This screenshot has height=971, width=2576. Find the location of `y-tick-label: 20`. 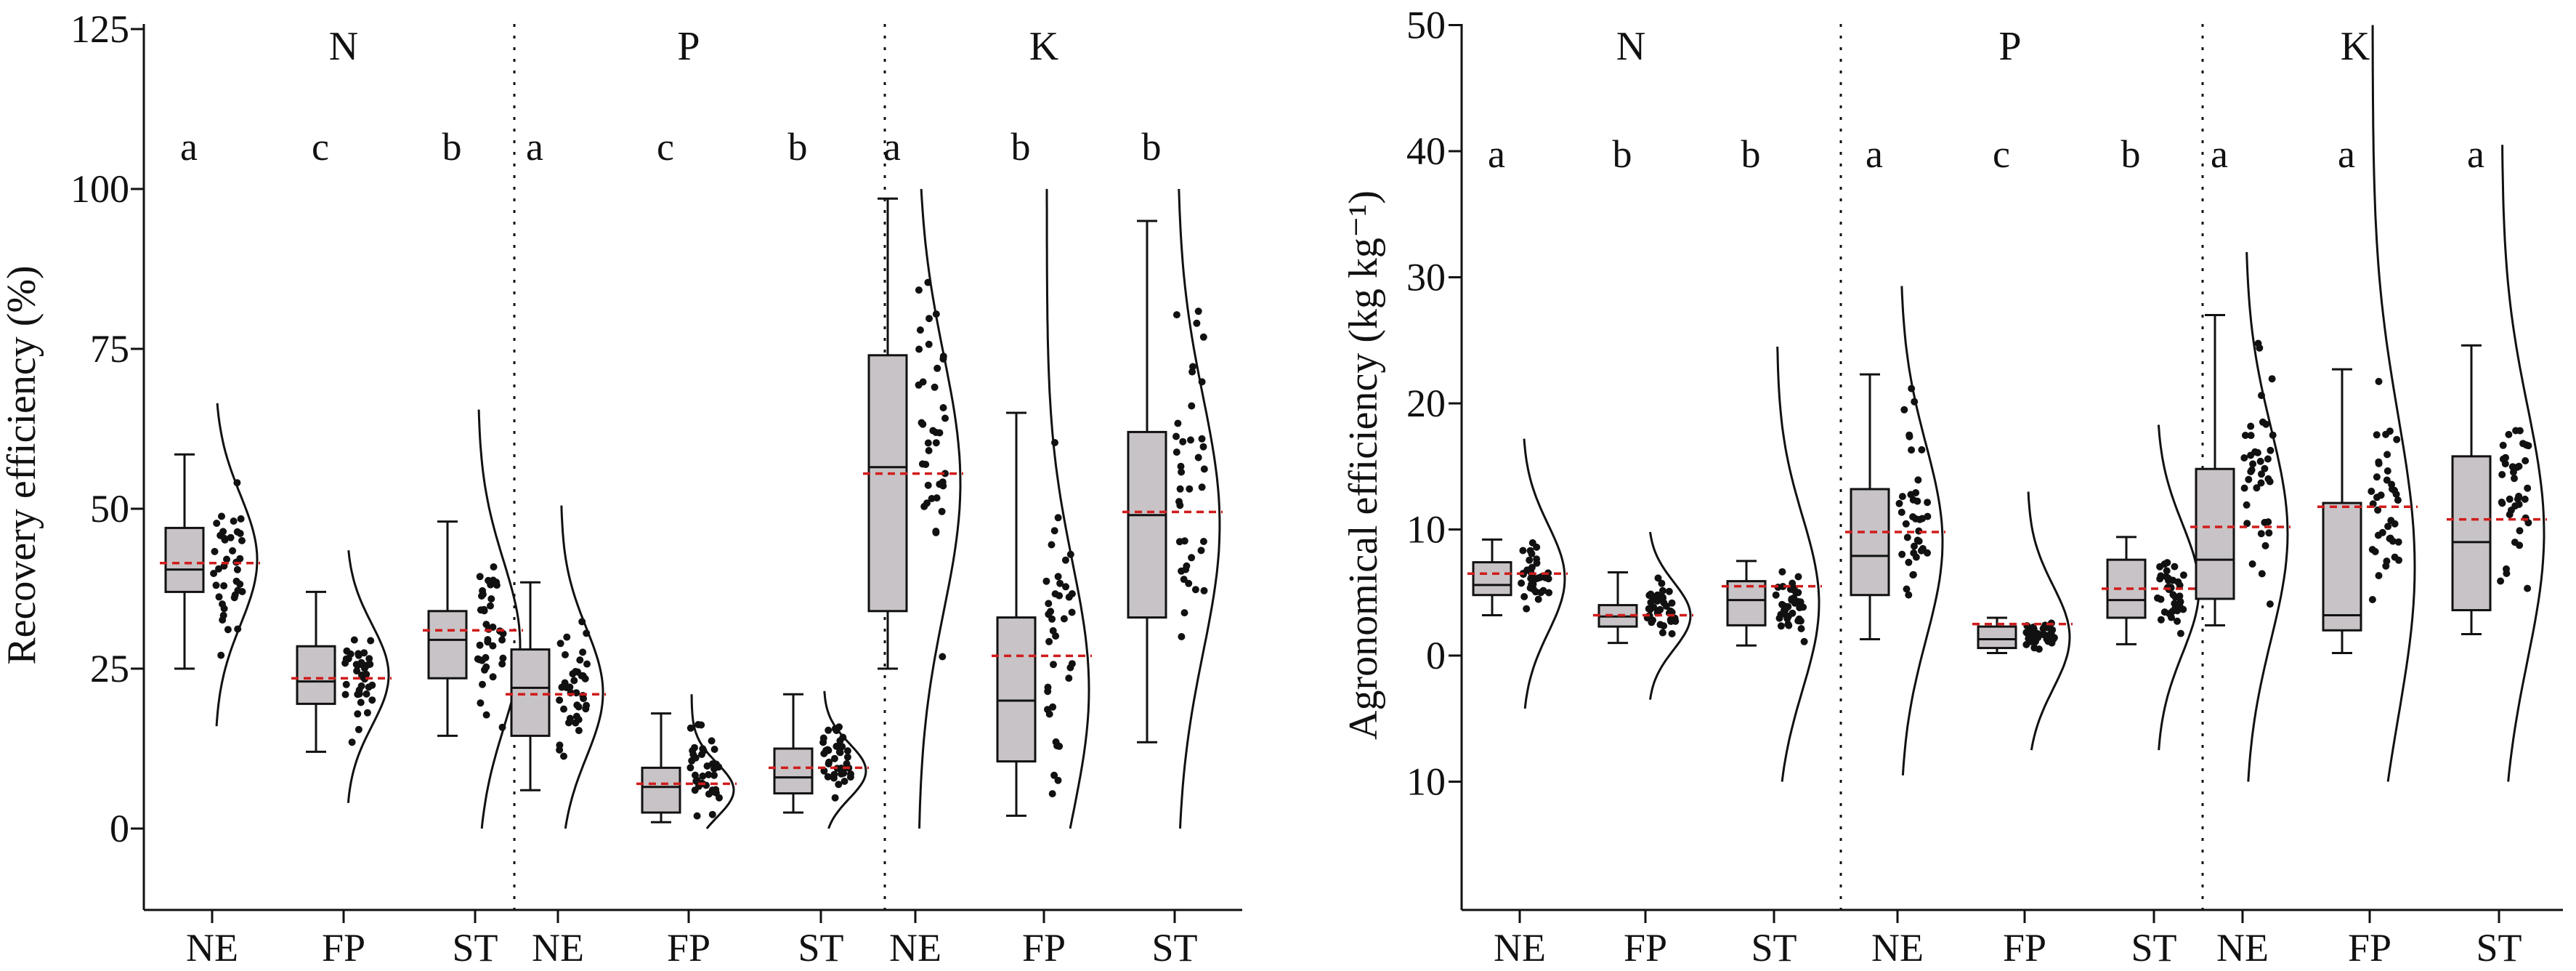

y-tick-label: 20 is located at coordinates (1426, 403).